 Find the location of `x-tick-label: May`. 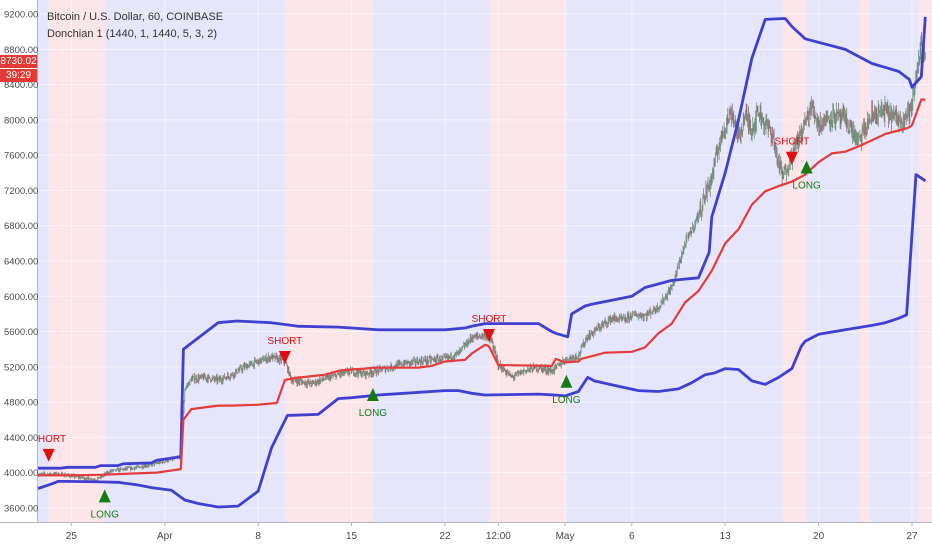

x-tick-label: May is located at coordinates (565, 536).